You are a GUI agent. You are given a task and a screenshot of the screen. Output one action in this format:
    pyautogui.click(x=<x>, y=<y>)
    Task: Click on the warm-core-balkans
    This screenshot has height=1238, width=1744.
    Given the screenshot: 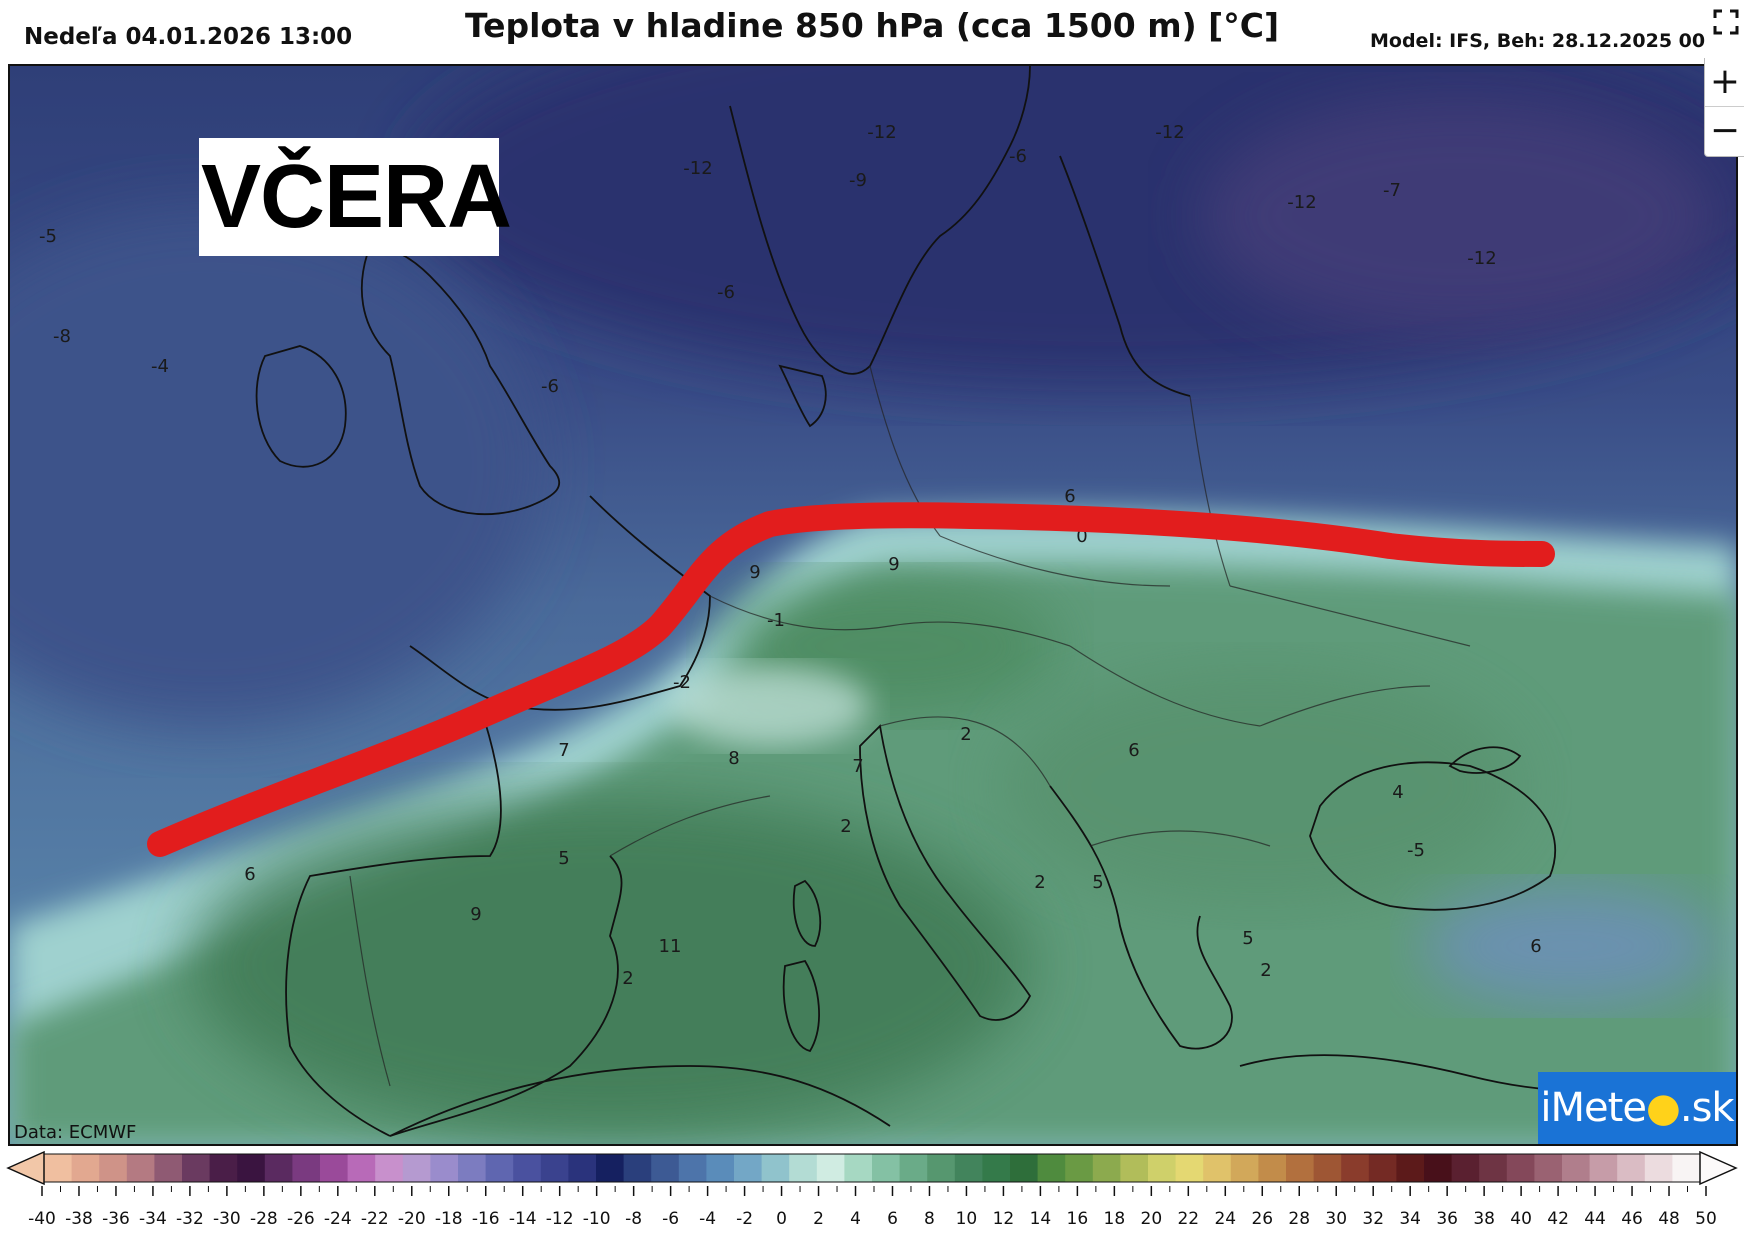 What is the action you would take?
    pyautogui.click(x=1260, y=786)
    